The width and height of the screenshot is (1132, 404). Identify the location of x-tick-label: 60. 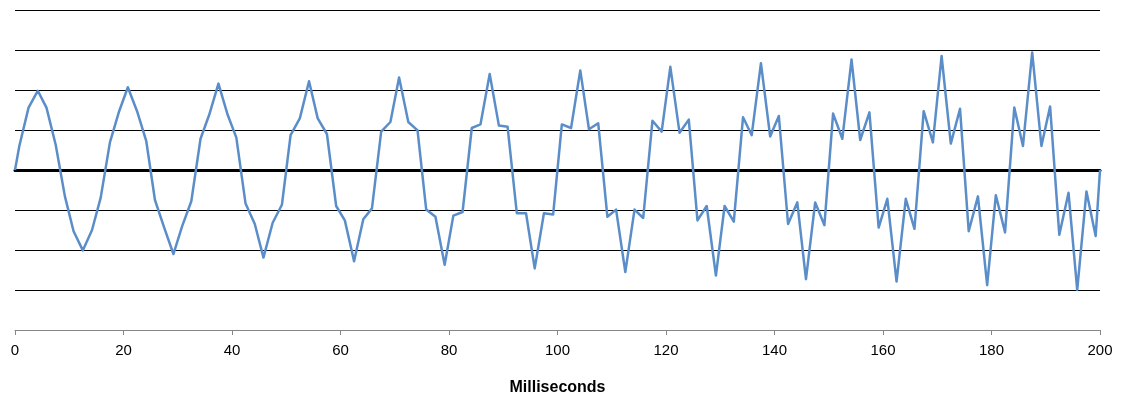
(340, 349).